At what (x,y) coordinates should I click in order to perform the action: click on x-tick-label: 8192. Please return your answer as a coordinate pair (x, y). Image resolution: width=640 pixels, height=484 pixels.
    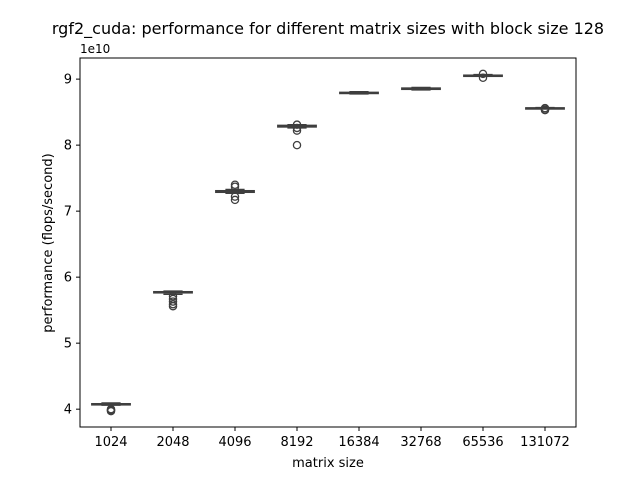
    Looking at the image, I should click on (296, 442).